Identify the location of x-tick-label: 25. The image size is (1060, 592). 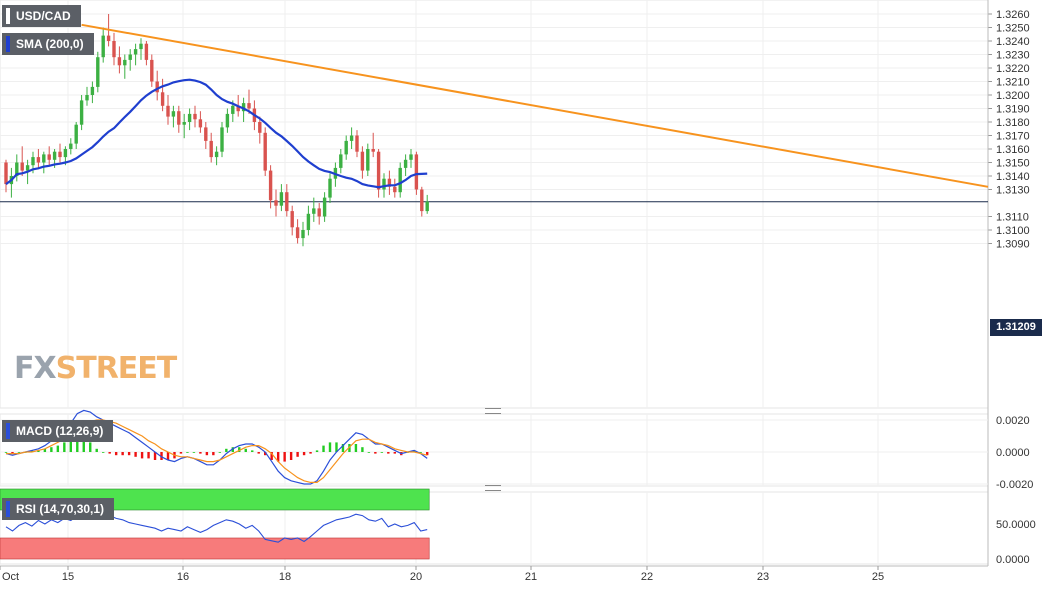
(878, 577).